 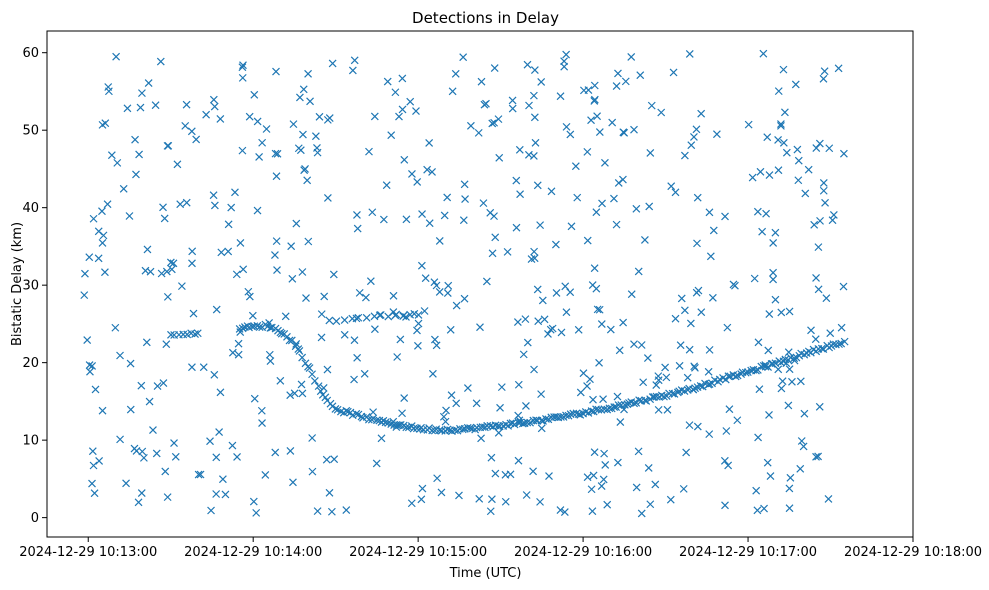 What do you see at coordinates (30, 286) in the screenshot?
I see `y-tick-label: 30` at bounding box center [30, 286].